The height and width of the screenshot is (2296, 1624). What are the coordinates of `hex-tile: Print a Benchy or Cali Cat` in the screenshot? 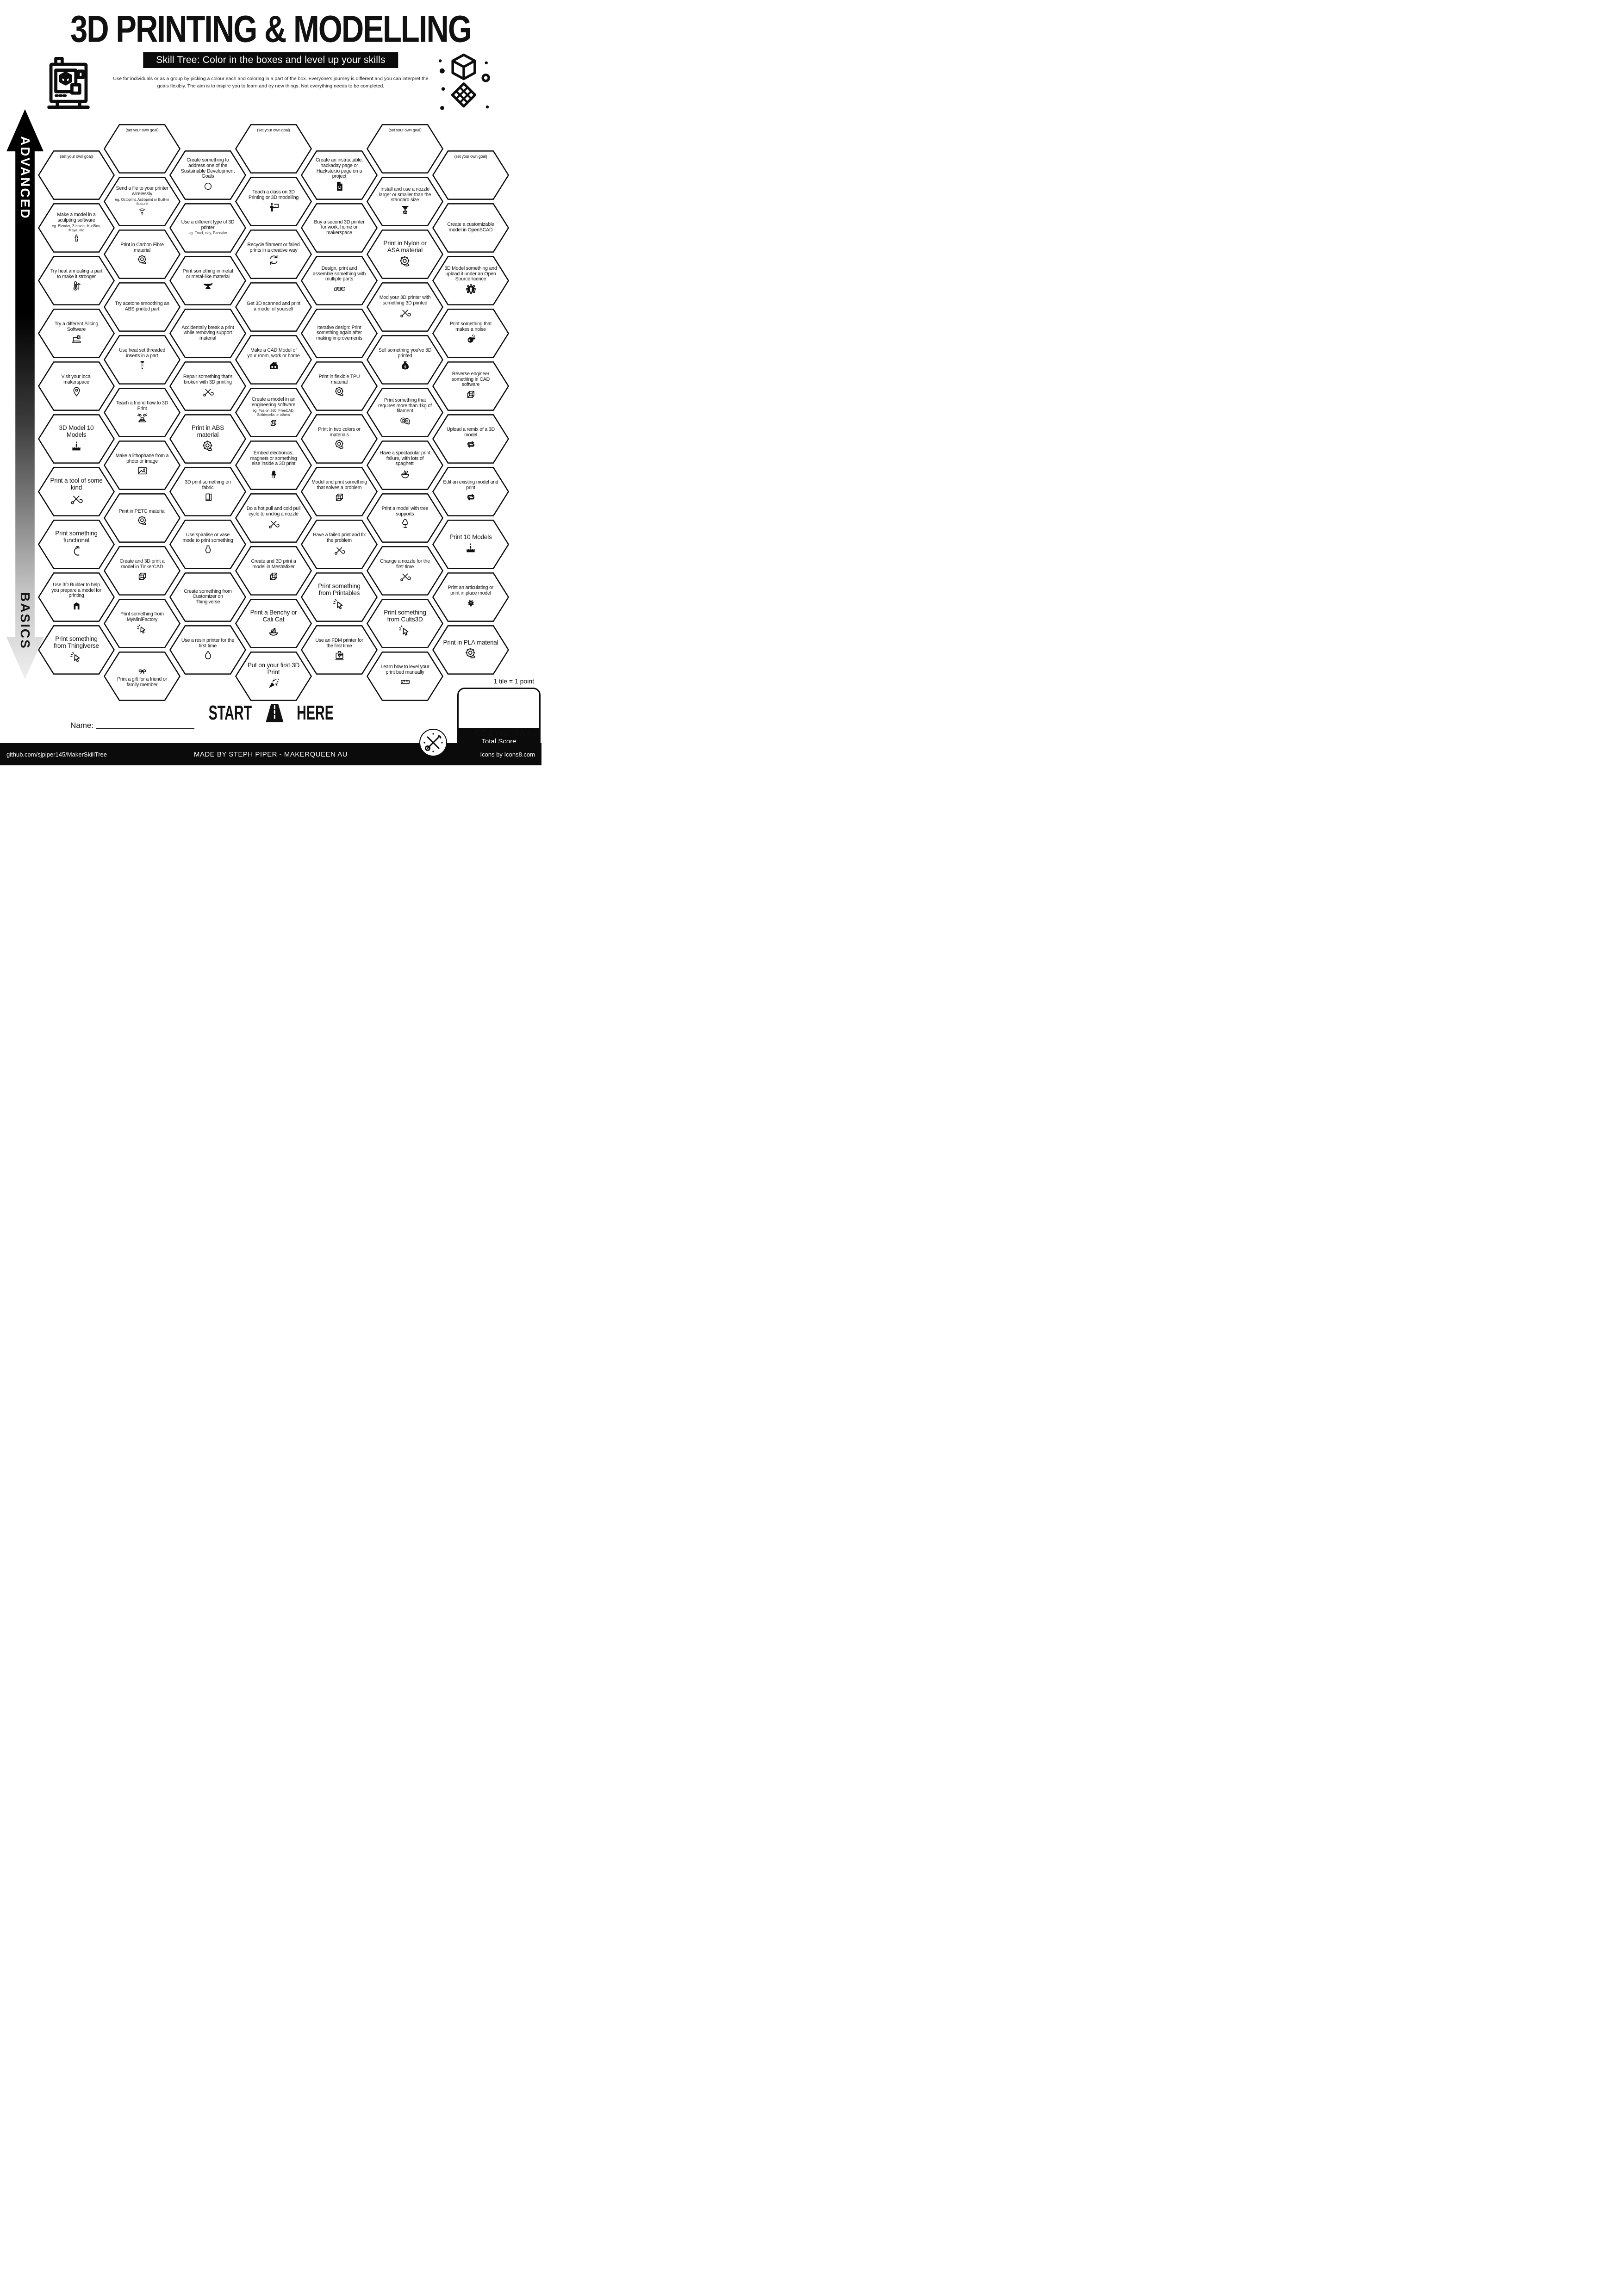 It's located at (273, 624).